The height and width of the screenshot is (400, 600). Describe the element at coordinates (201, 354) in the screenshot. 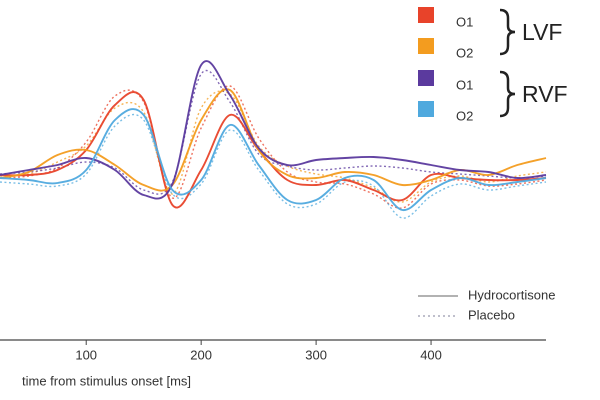

I see `x-tick-label: 200` at that location.